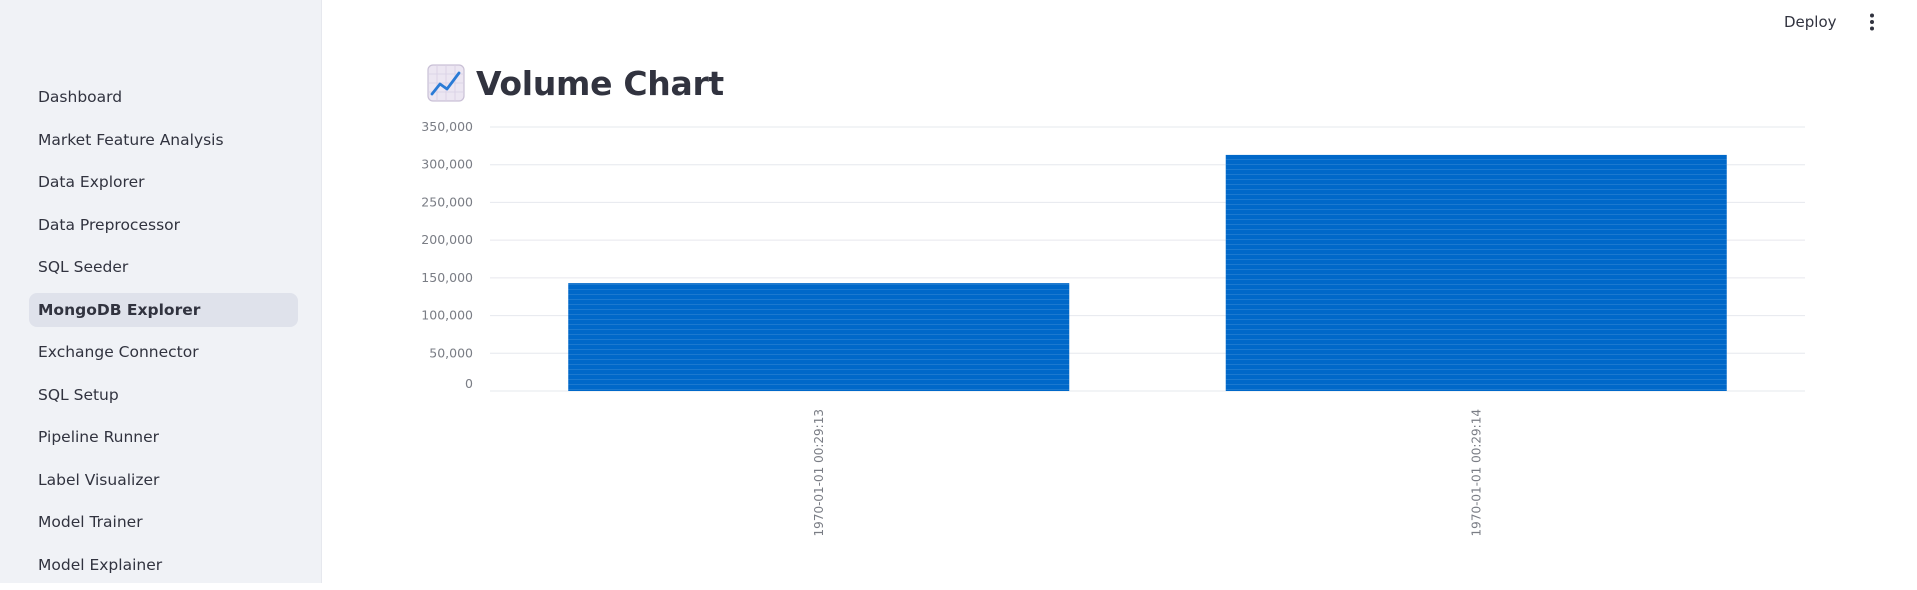 This screenshot has width=1917, height=590. I want to click on sidebar-item-exchange-connector: Exchange Connector, so click(118, 352).